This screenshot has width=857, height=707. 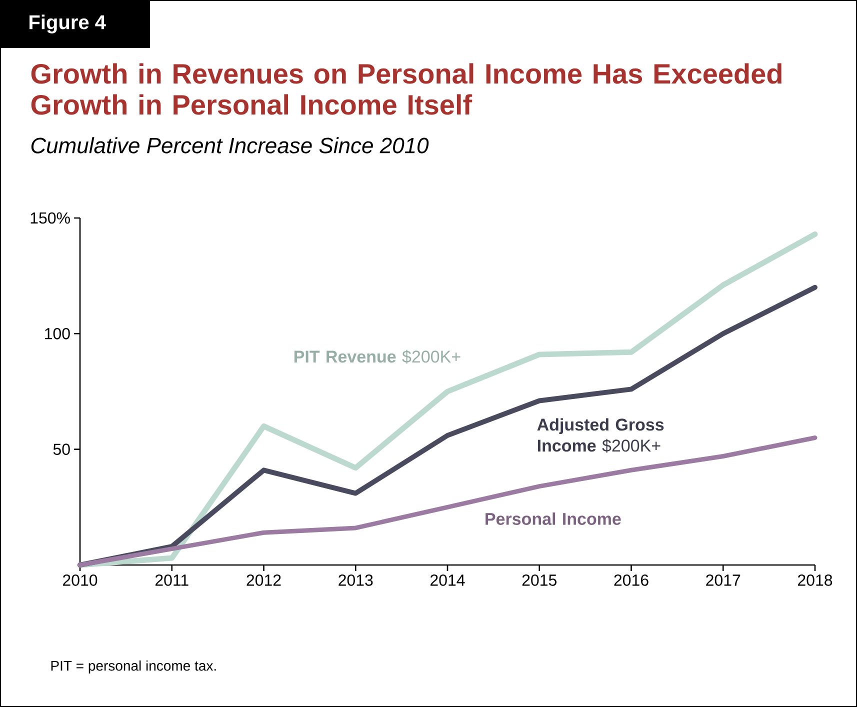 What do you see at coordinates (600, 435) in the screenshot?
I see `series-label: Adjusted Gross Income $200K+` at bounding box center [600, 435].